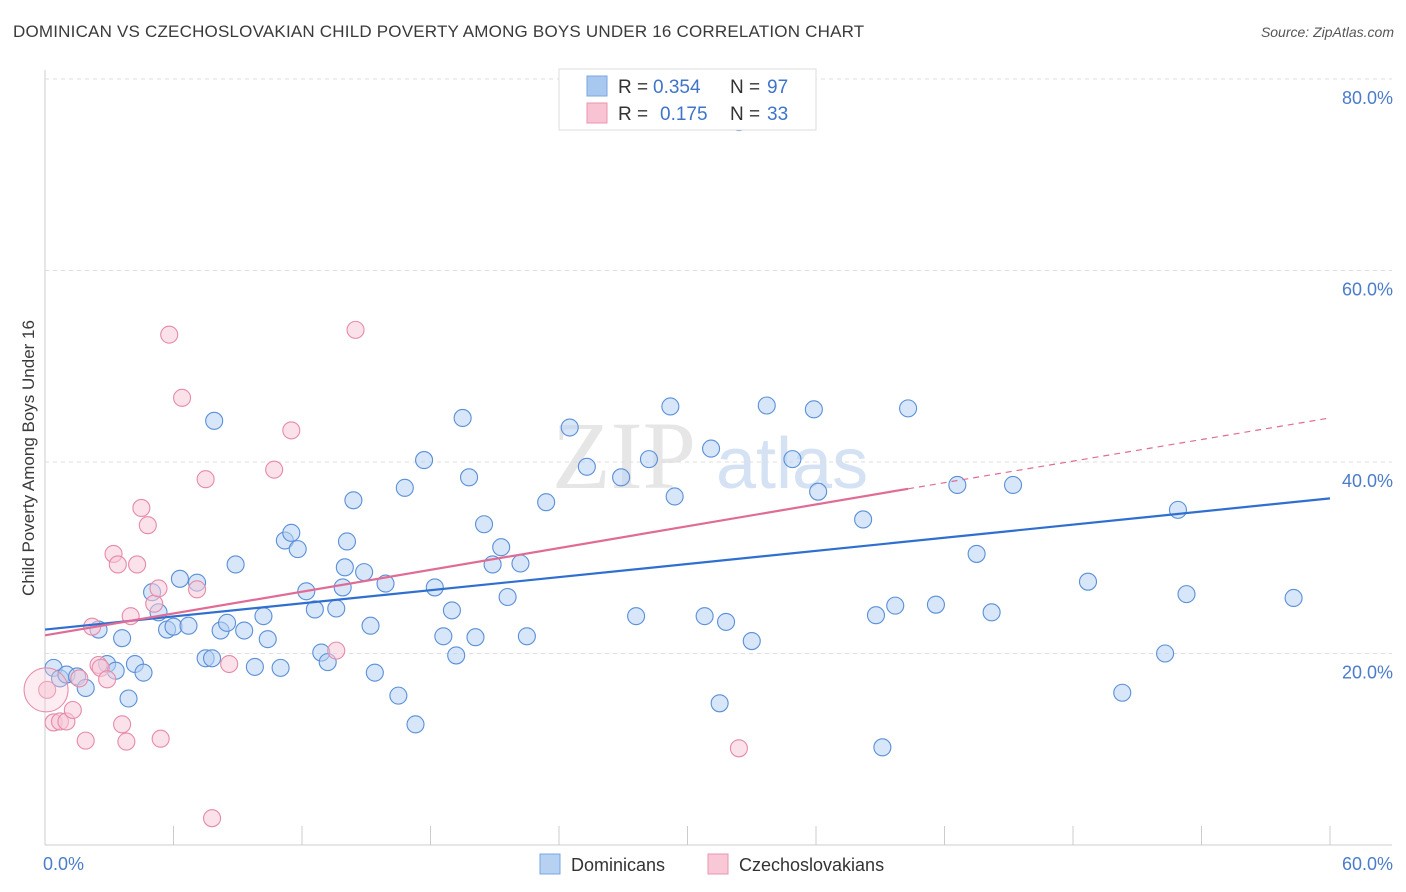  I want to click on legend-n-value-0: 97, so click(777, 87).